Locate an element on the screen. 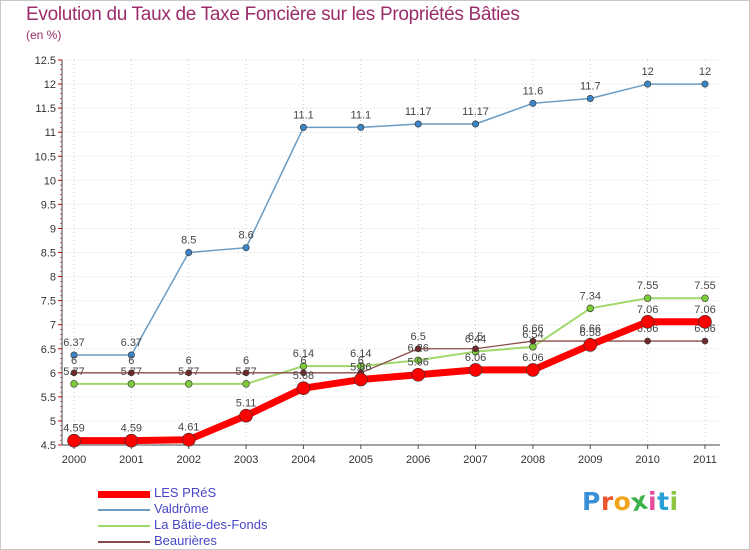  y-tick-label: 8 is located at coordinates (53, 278).